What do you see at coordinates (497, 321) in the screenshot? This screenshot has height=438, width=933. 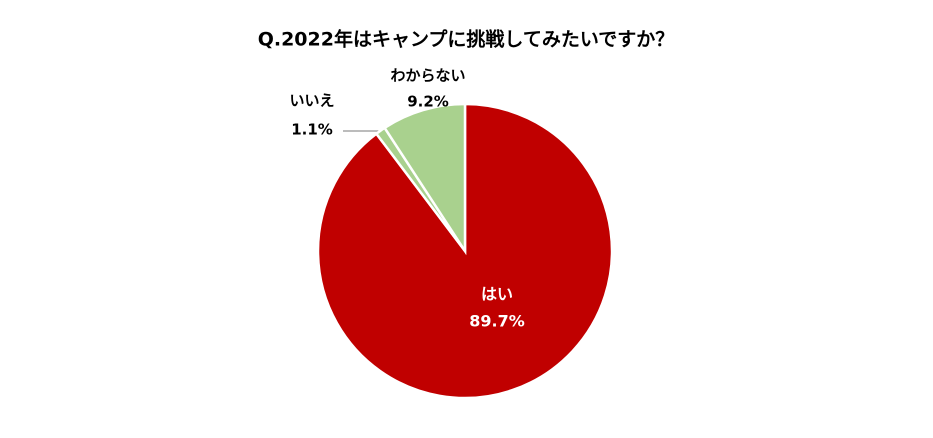 I see `value-label: 89.7%` at bounding box center [497, 321].